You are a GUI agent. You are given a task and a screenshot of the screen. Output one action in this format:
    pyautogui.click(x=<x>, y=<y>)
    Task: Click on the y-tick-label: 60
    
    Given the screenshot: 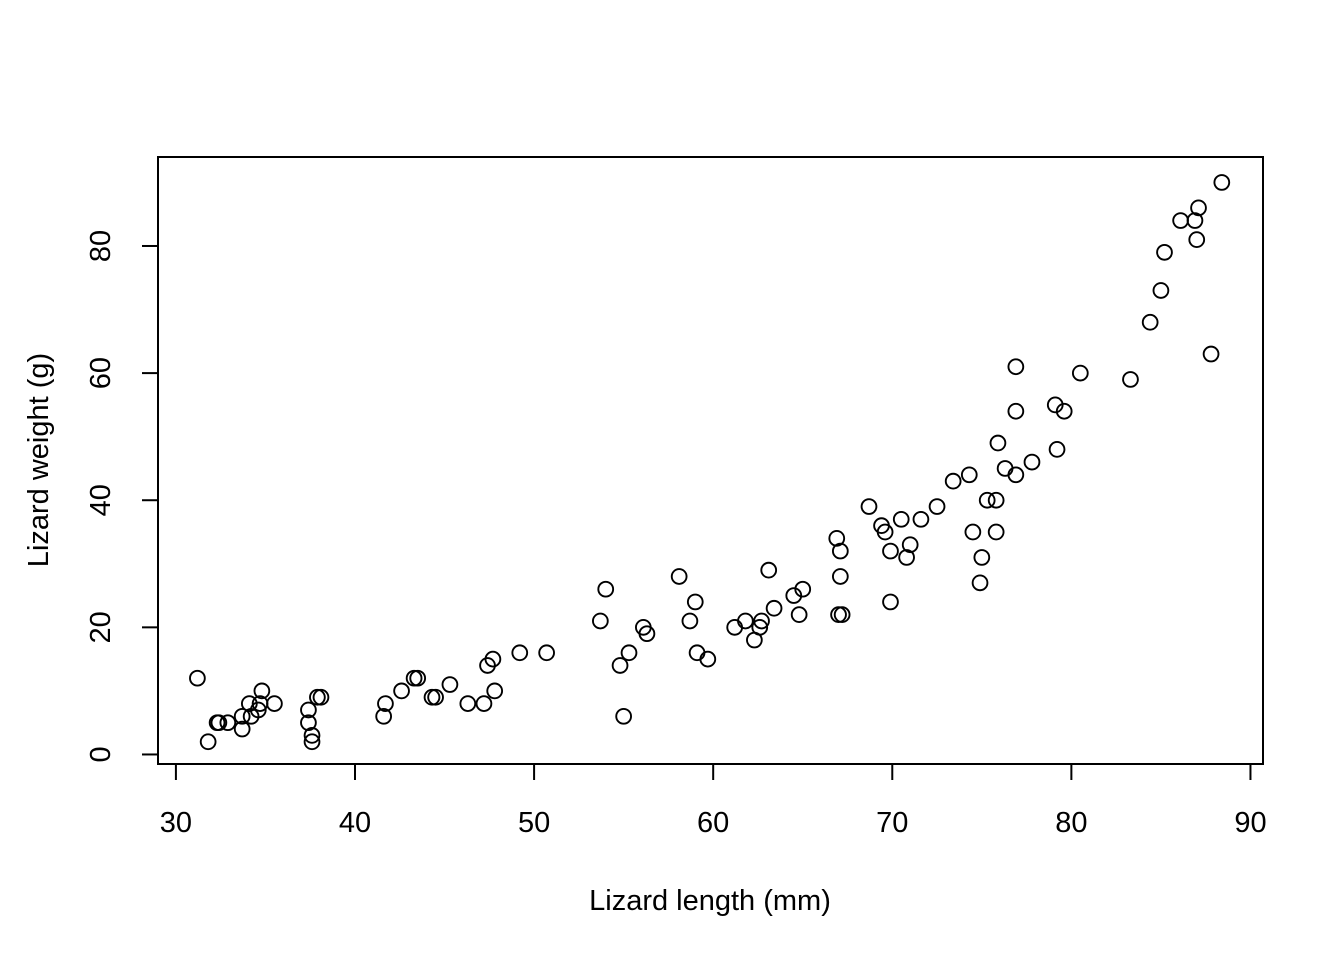 What is the action you would take?
    pyautogui.click(x=101, y=373)
    